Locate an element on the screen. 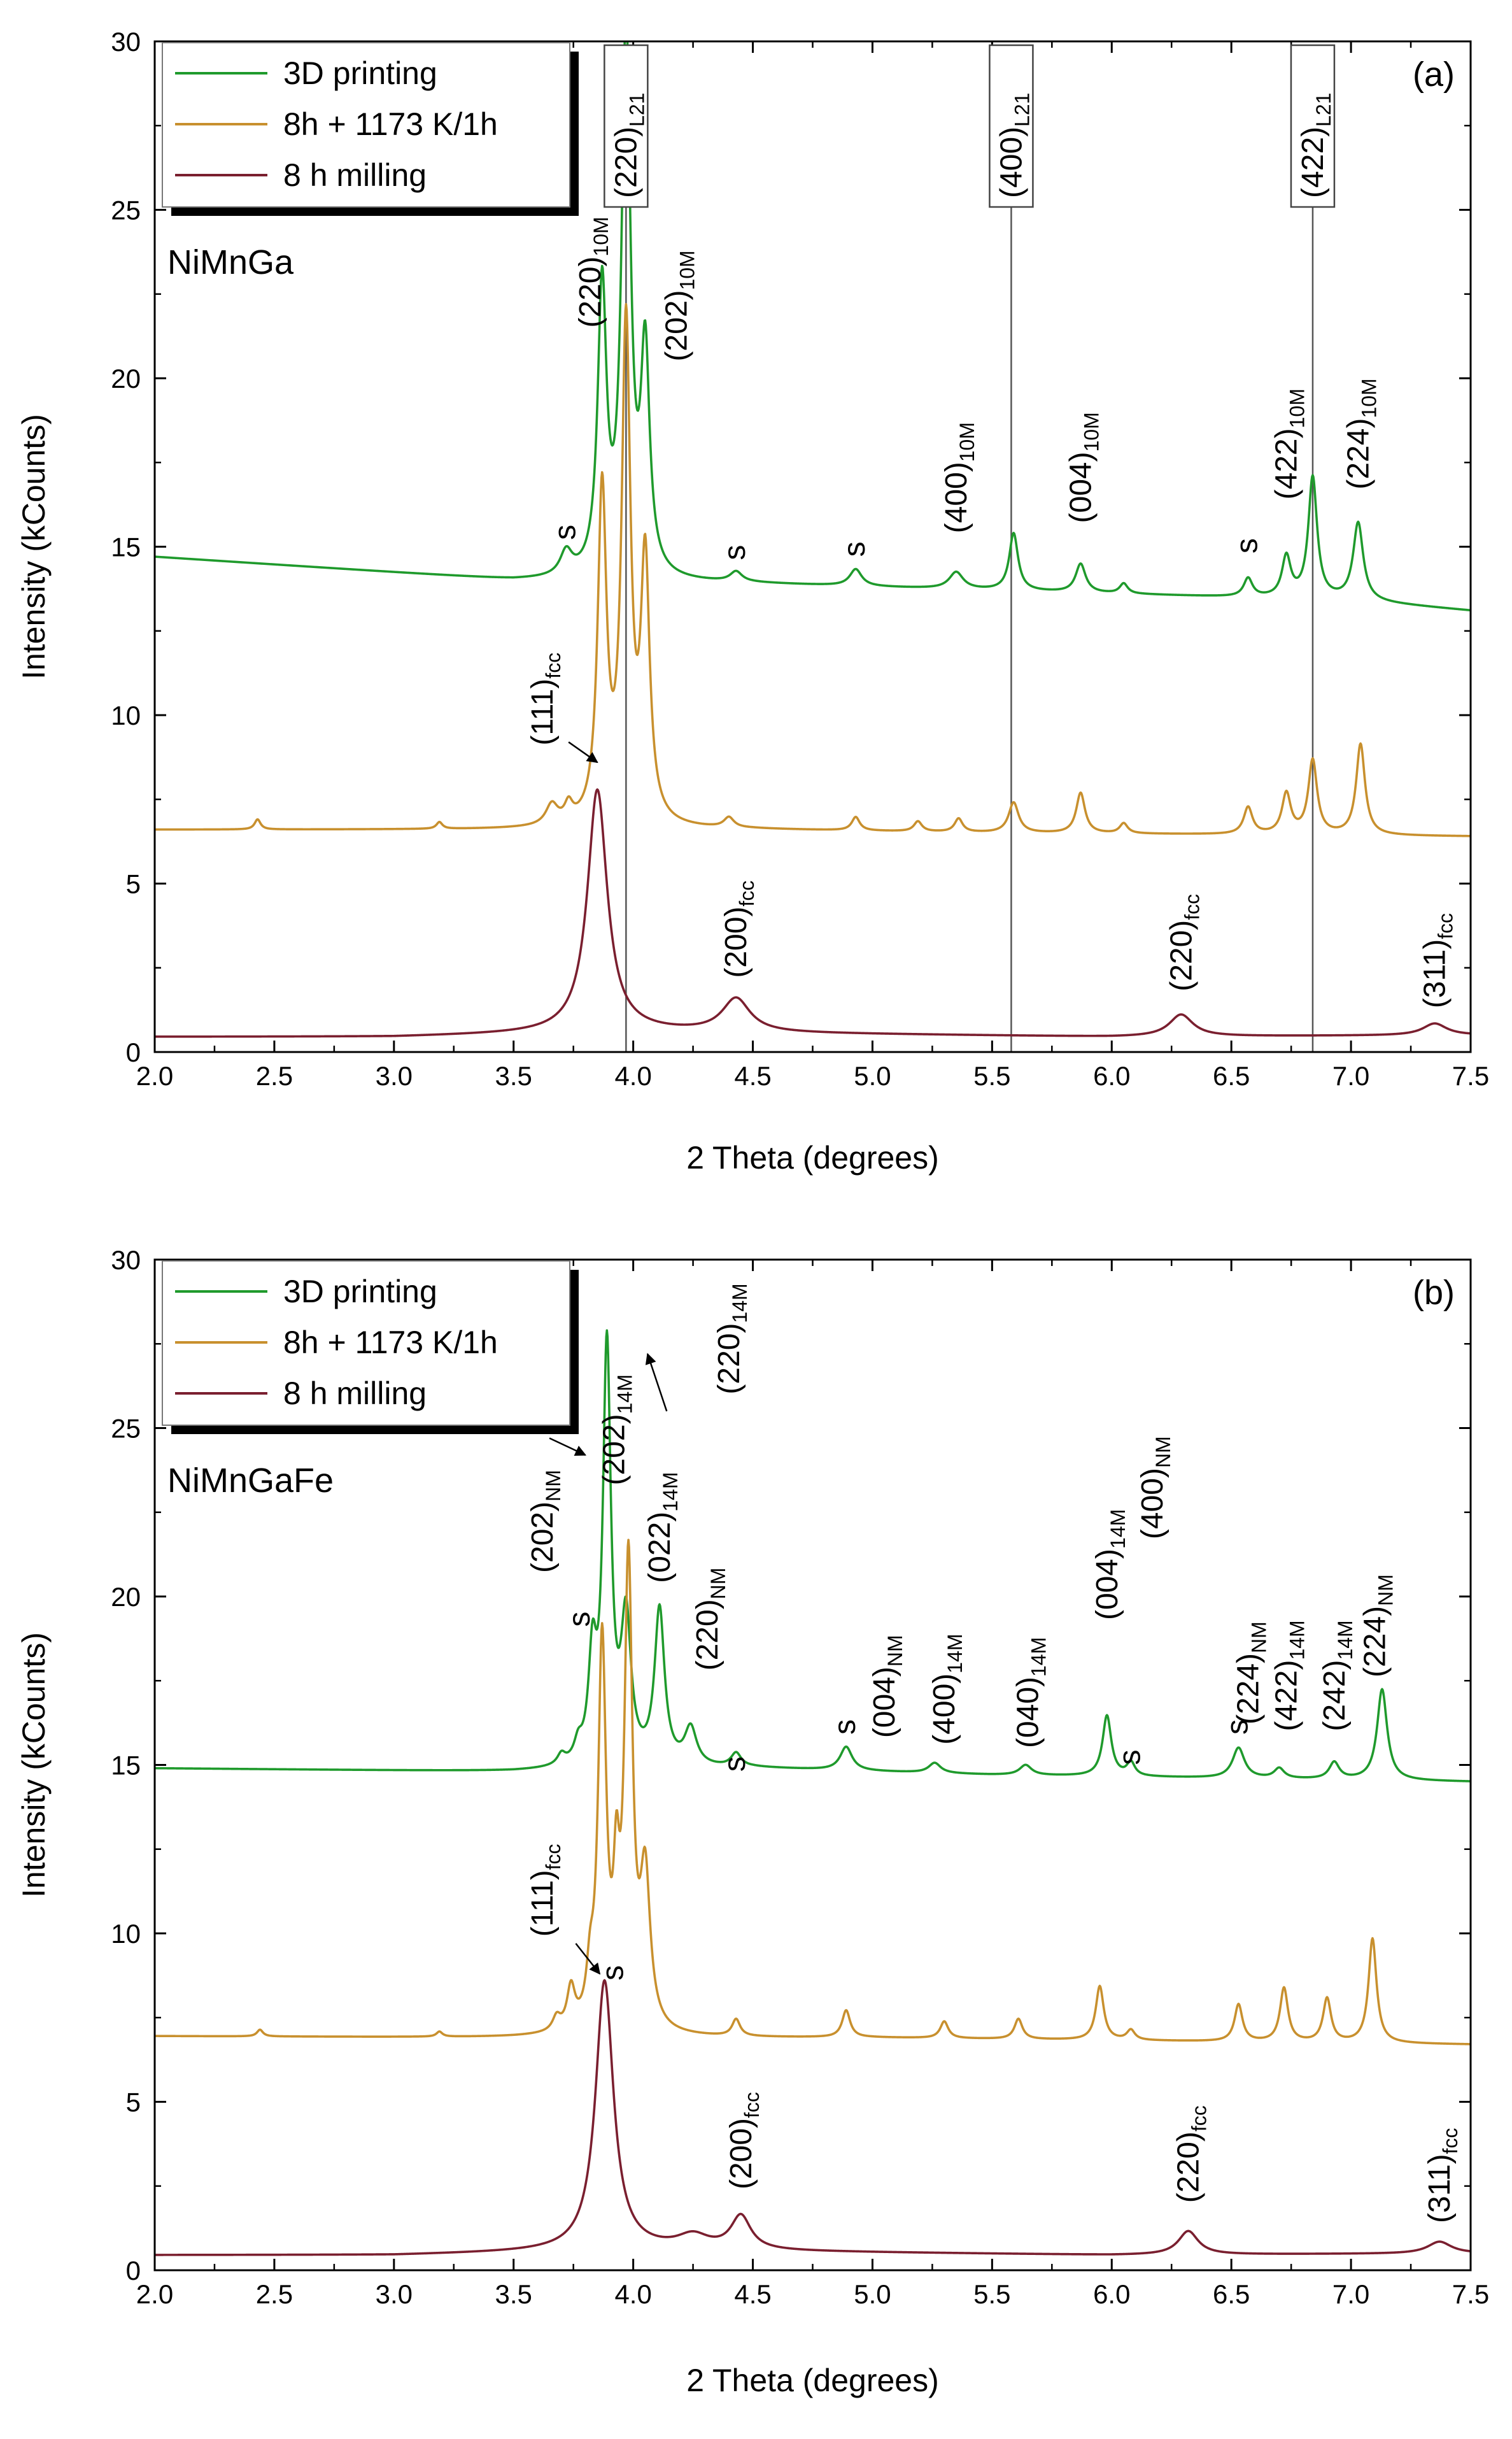 Image resolution: width=1512 pixels, height=2439 pixels. y-tick-label: 15 is located at coordinates (126, 1766).